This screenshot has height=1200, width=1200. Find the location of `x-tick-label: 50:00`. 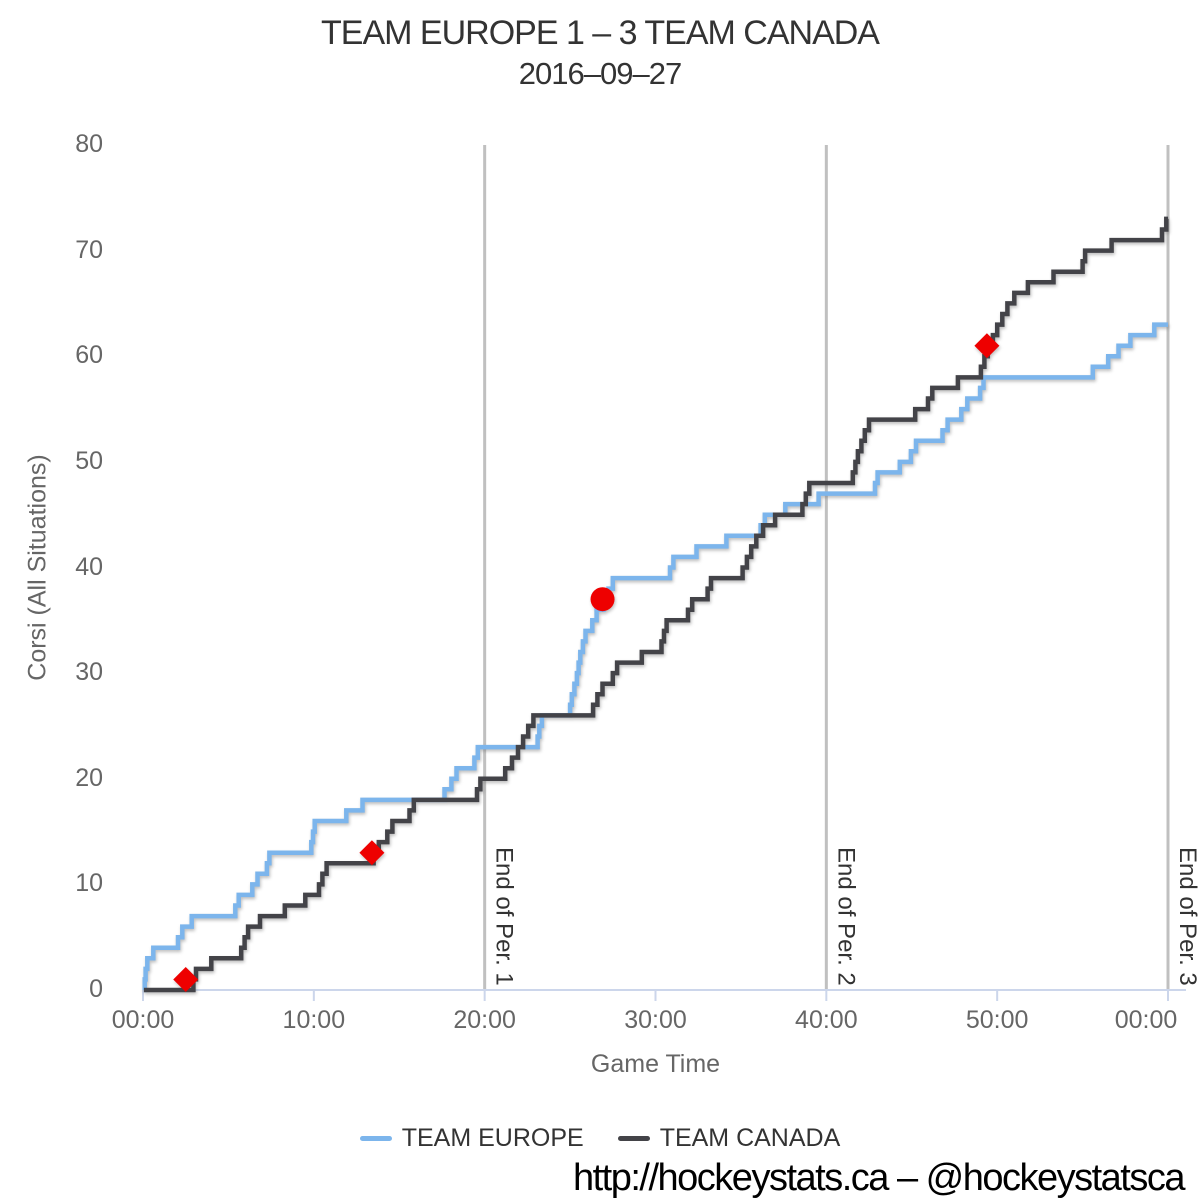

x-tick-label: 50:00 is located at coordinates (997, 1020).